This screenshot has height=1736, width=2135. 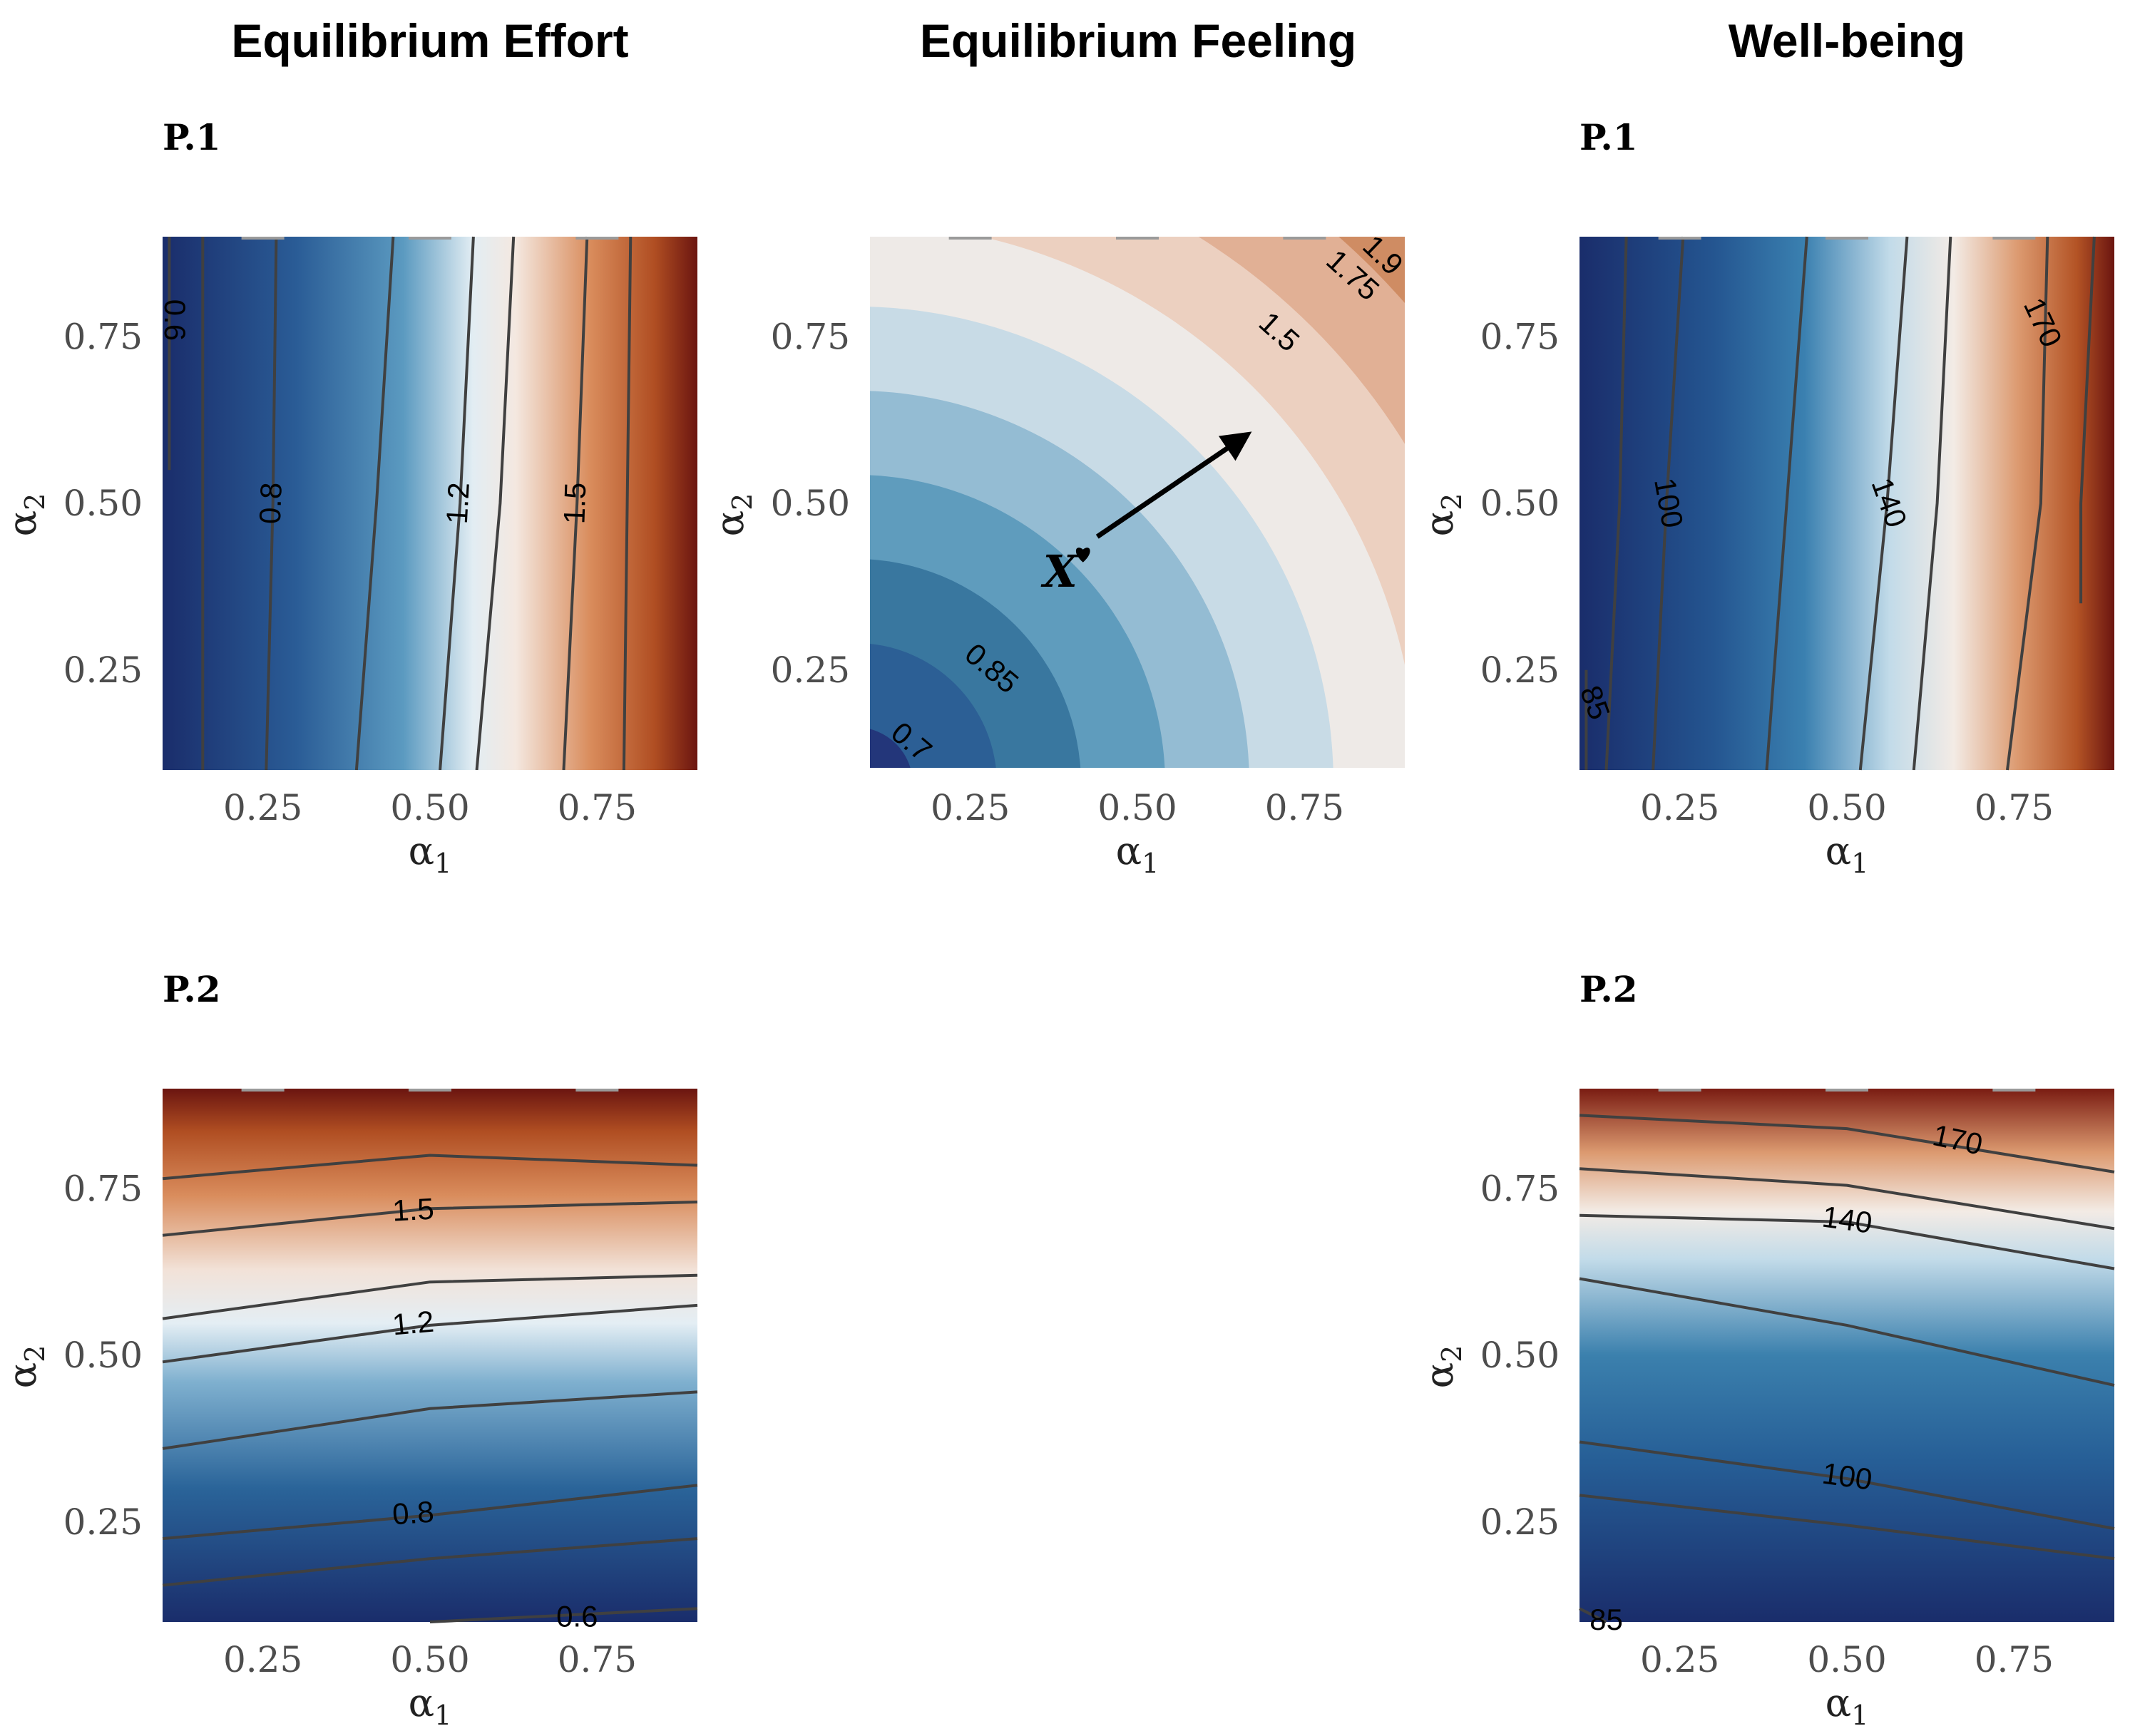 What do you see at coordinates (1173, 485) in the screenshot?
I see `annotation-arrow` at bounding box center [1173, 485].